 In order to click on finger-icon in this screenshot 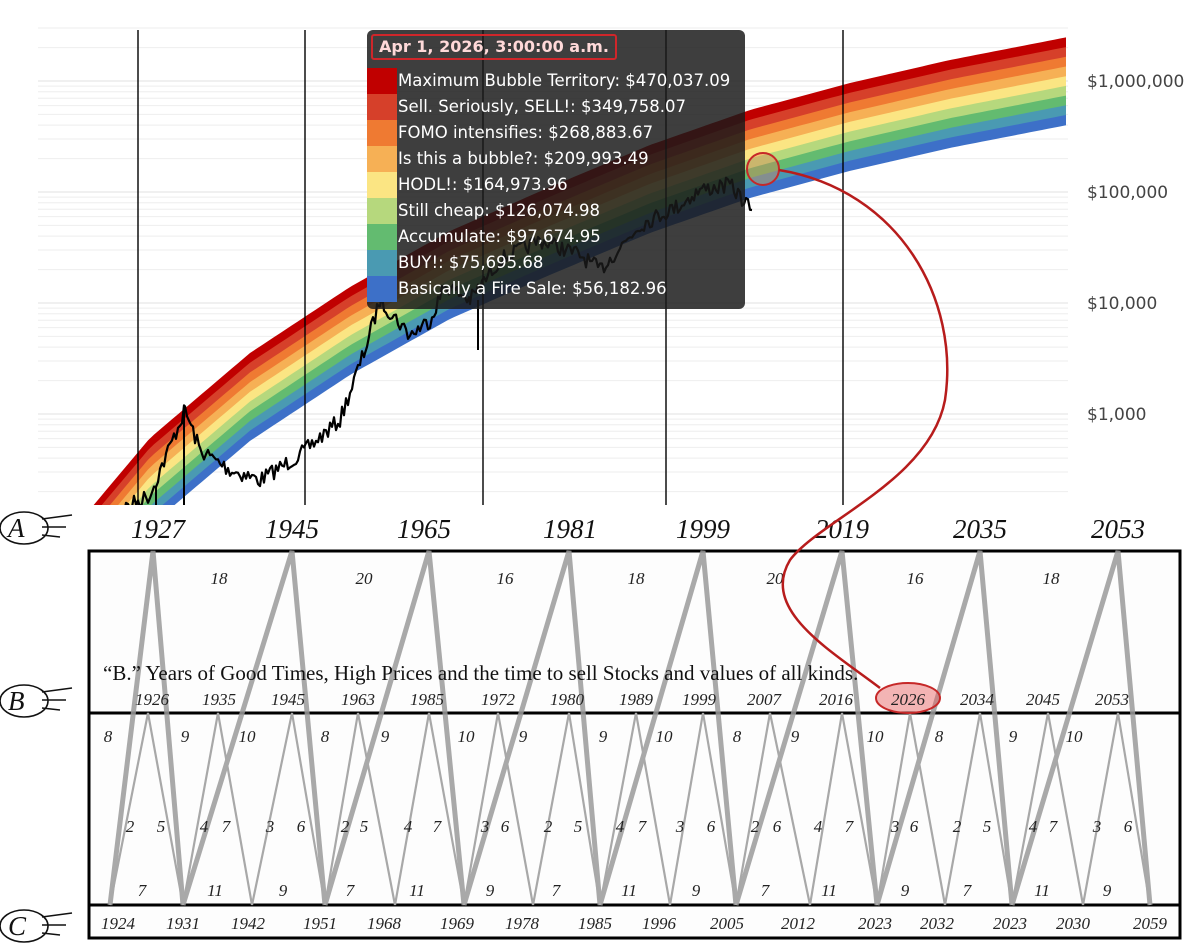, I will do `click(57, 699)`.